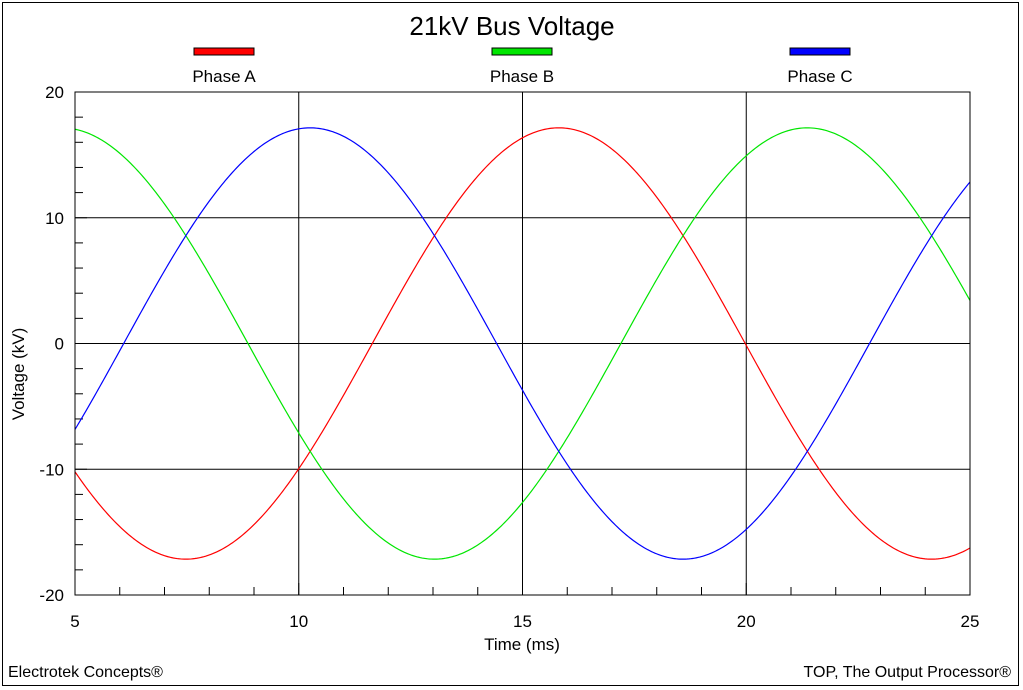 This screenshot has height=690, width=1023. What do you see at coordinates (54, 218) in the screenshot?
I see `y-tick-label: 10` at bounding box center [54, 218].